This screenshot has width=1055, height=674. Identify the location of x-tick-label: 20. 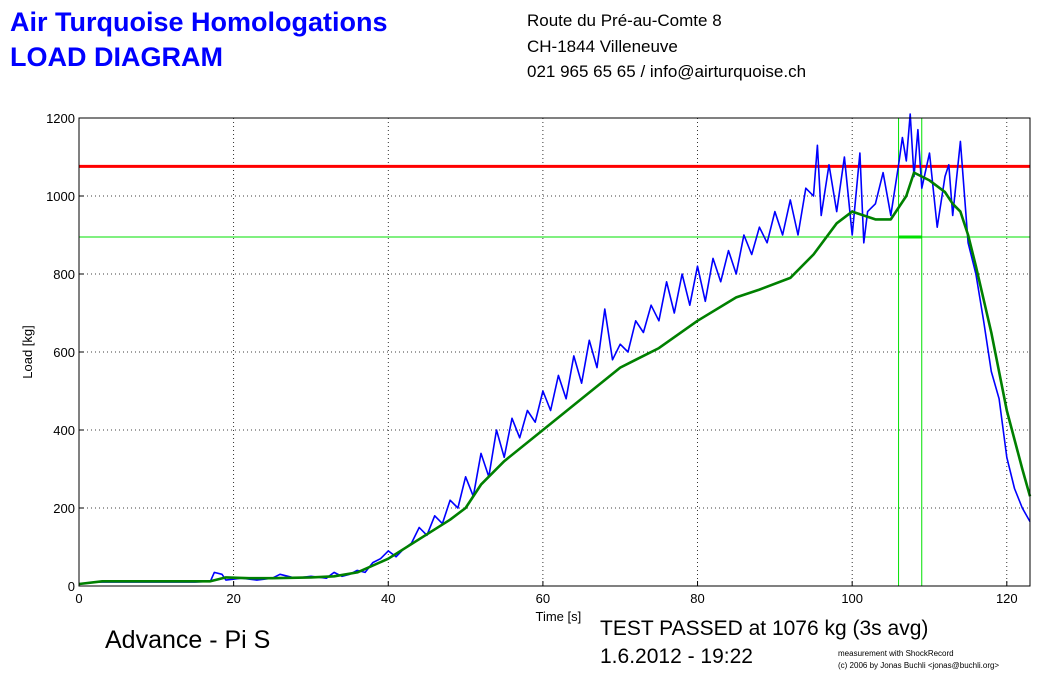
(233, 598).